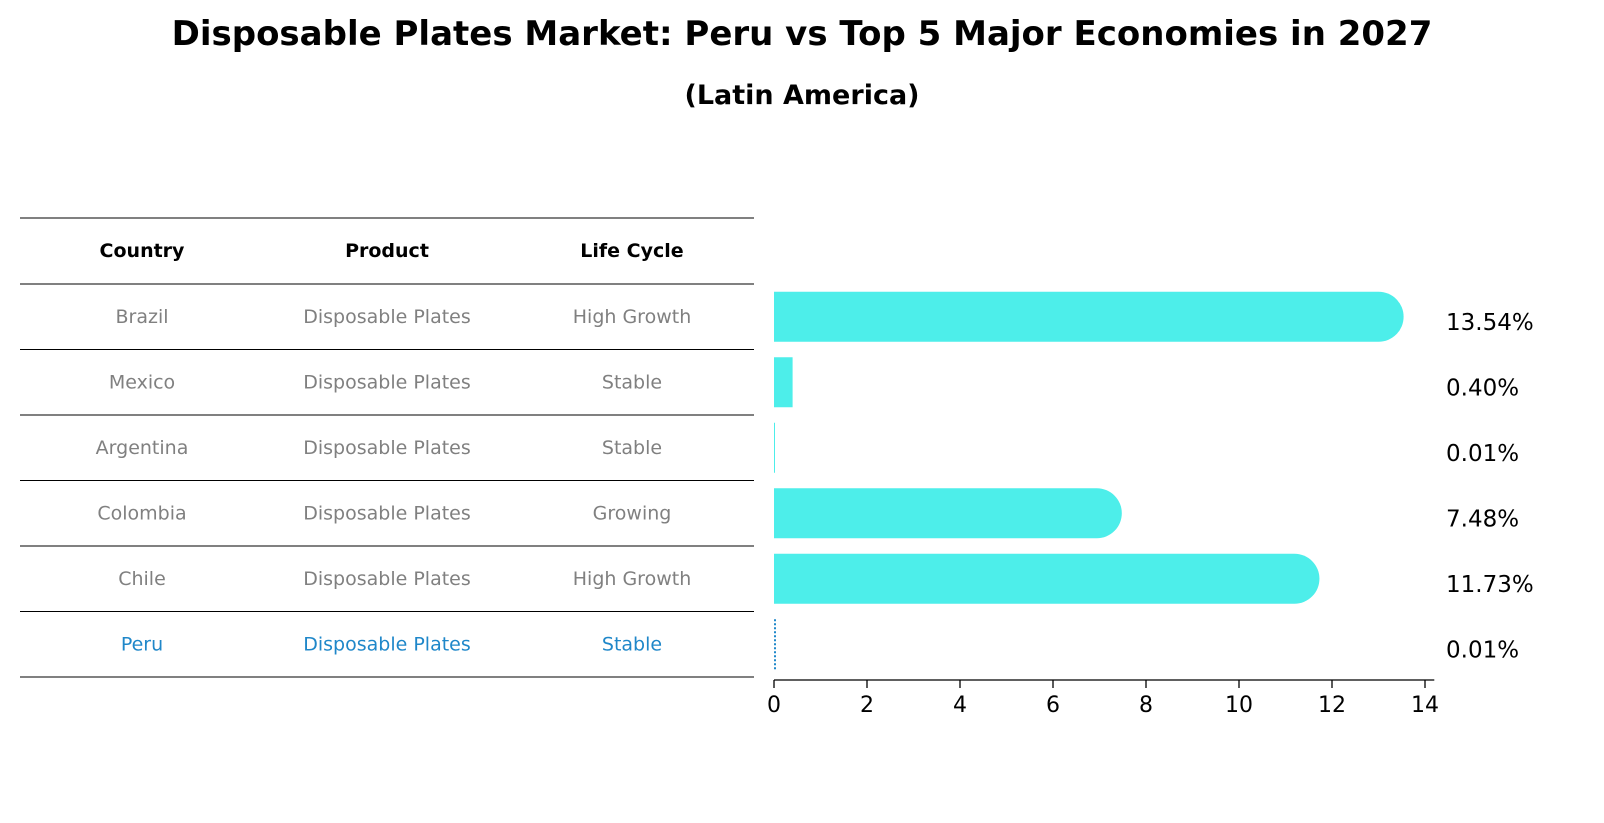 This screenshot has height=823, width=1604. What do you see at coordinates (631, 251) in the screenshot?
I see `table-header-life-cycle: Life Cycle` at bounding box center [631, 251].